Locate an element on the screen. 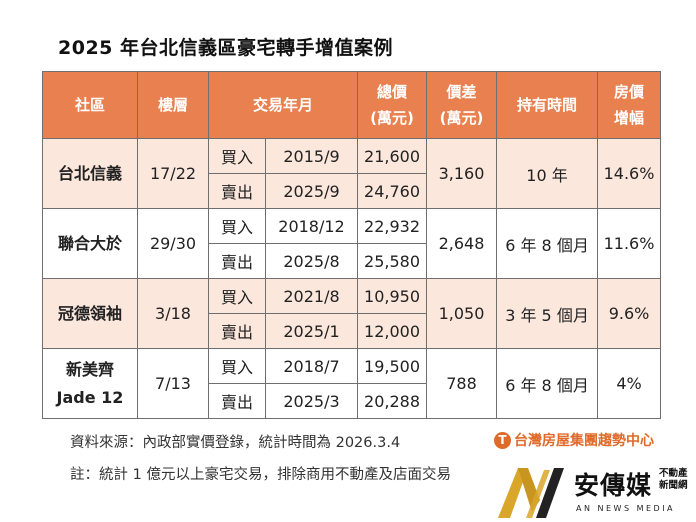 The height and width of the screenshot is (522, 696). header-appreciation-line2: 增幅 is located at coordinates (629, 118).